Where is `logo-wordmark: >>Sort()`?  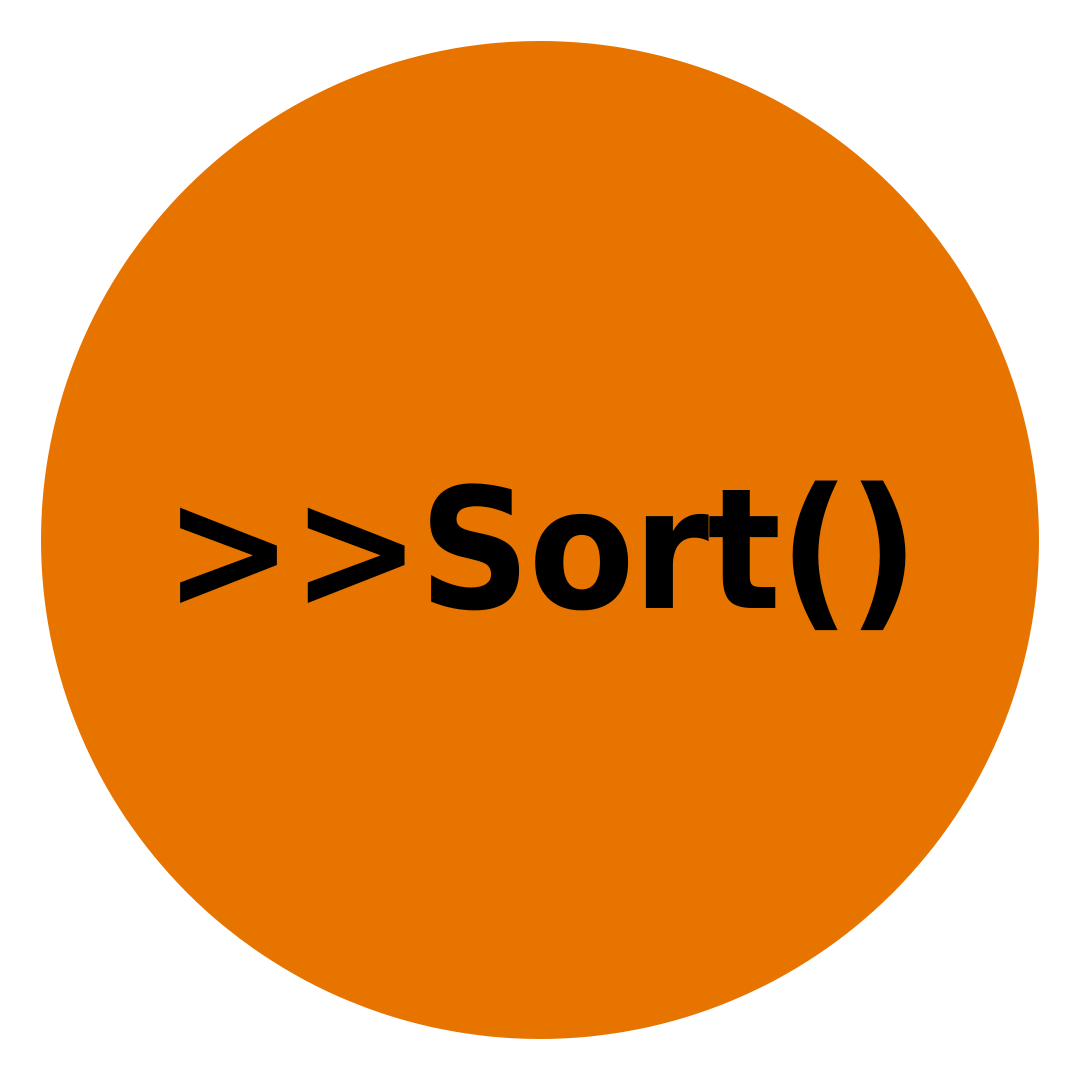 logo-wordmark: >>Sort() is located at coordinates (540, 550).